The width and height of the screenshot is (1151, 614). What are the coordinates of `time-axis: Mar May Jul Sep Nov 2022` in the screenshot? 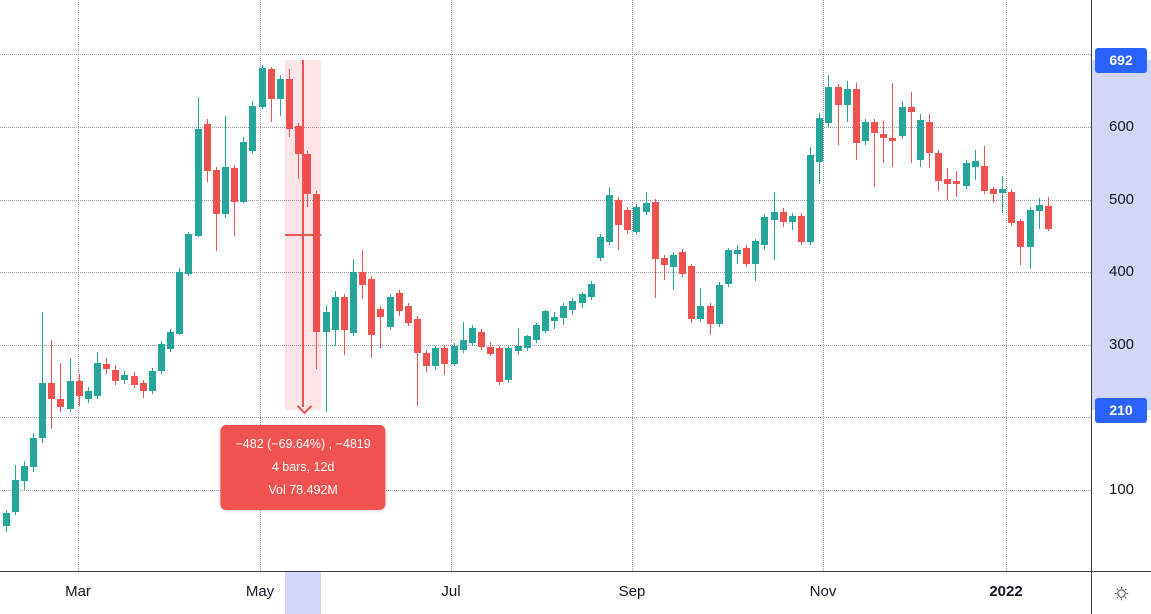 It's located at (545, 593).